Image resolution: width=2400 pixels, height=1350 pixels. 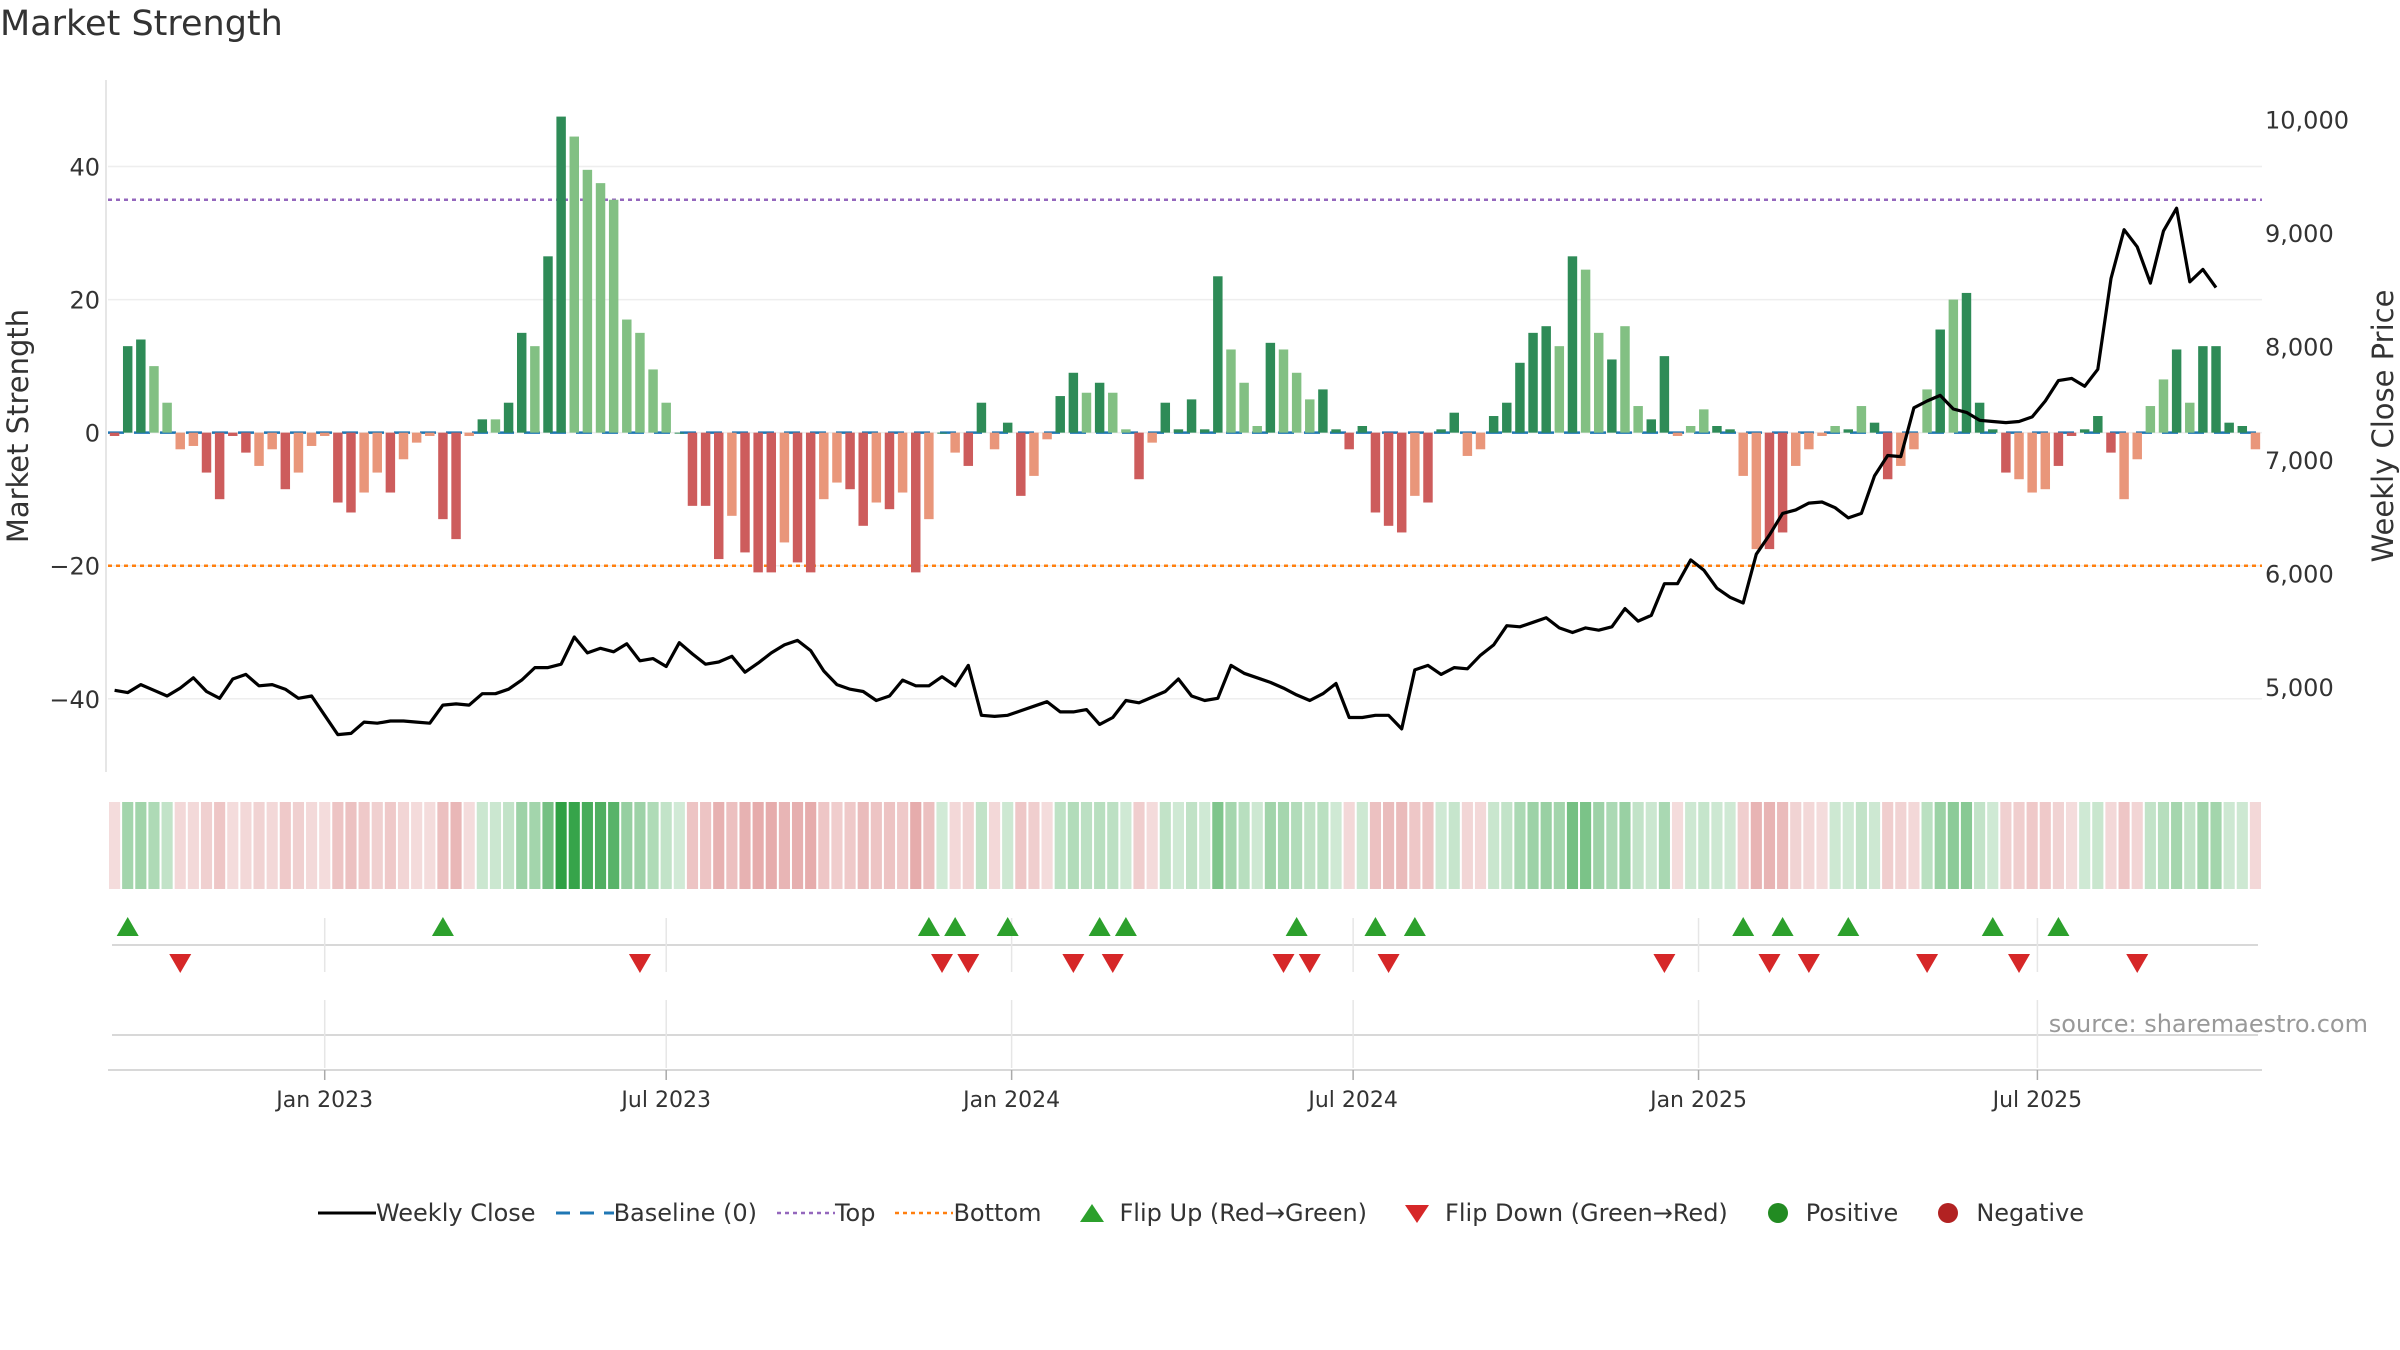 I want to click on y-tick-label-right: 5,000, so click(x=2299, y=688).